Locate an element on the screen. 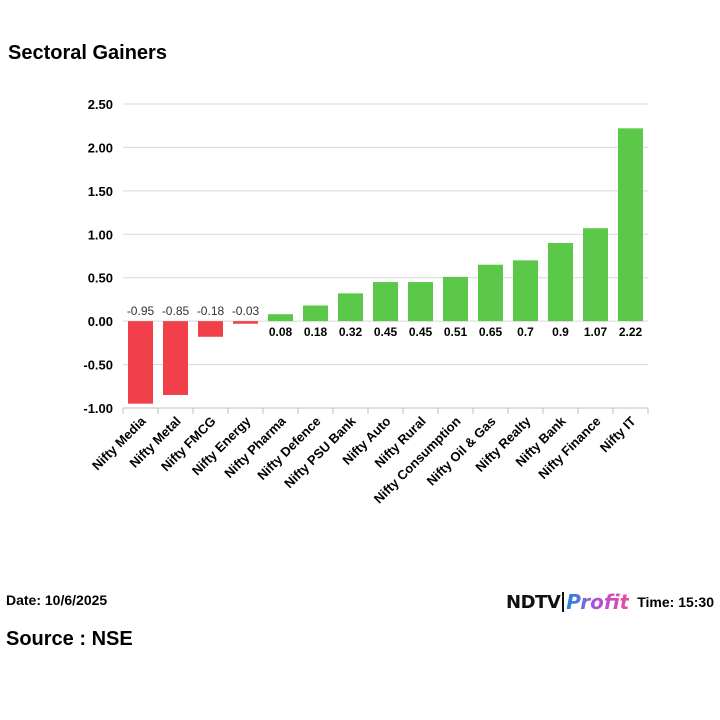 The image size is (720, 720). data-label: 0.51 is located at coordinates (456, 332).